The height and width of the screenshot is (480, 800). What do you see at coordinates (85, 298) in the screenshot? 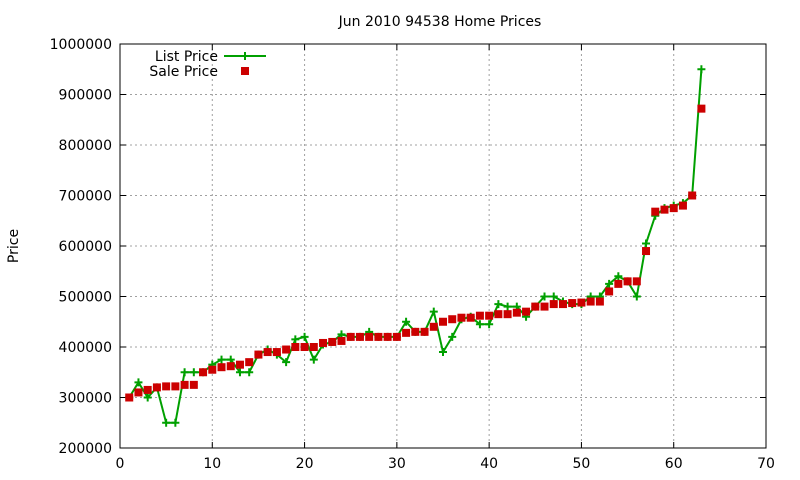
I see `y-tick-label: 500000` at bounding box center [85, 298].